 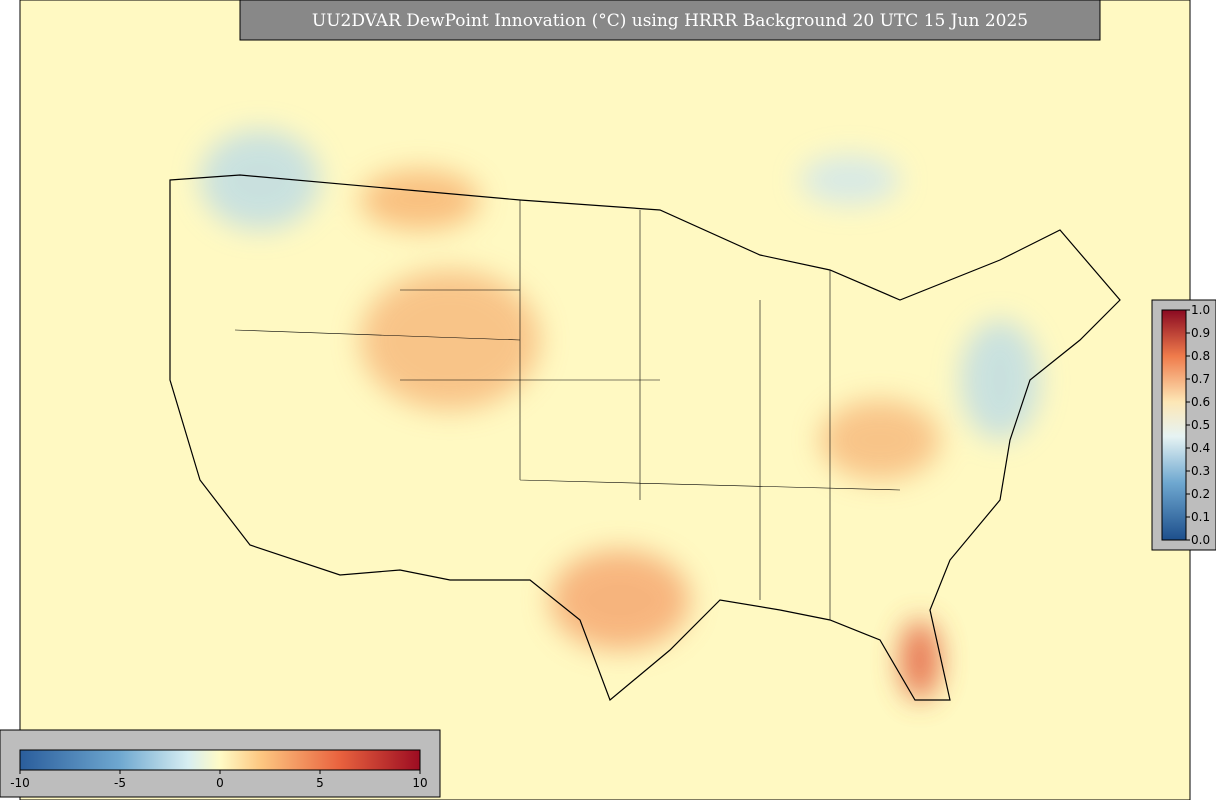 What do you see at coordinates (1200, 471) in the screenshot?
I see `tick-label: 0.3` at bounding box center [1200, 471].